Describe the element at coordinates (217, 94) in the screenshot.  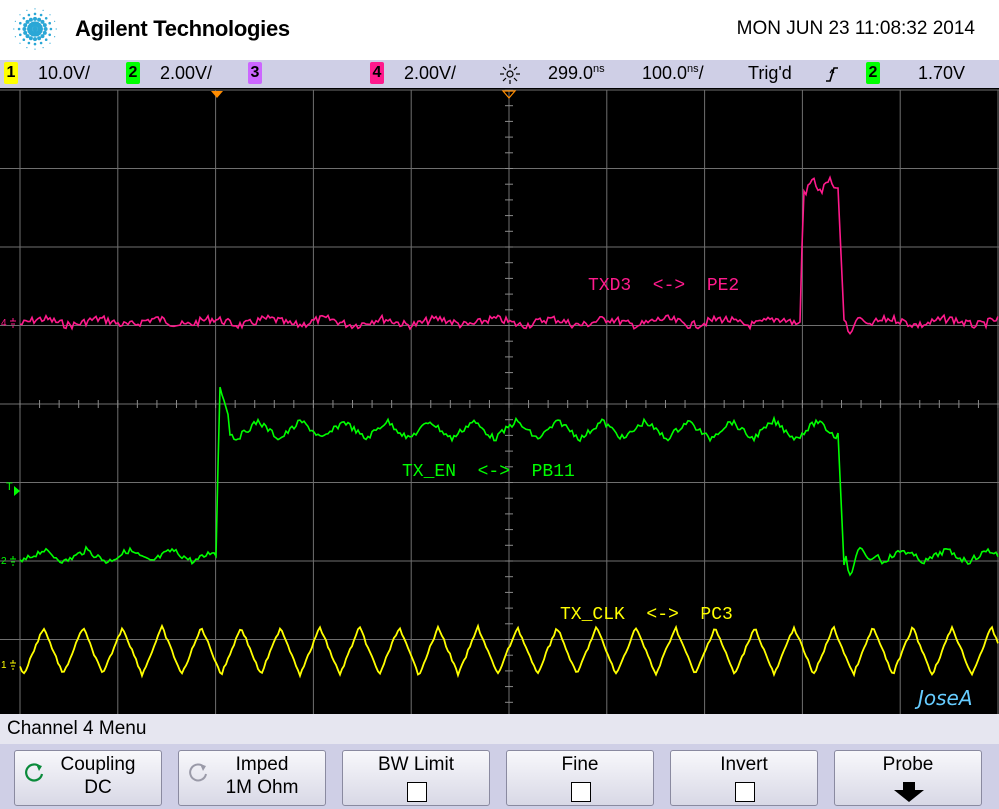
I see `trigger-position-marker` at that location.